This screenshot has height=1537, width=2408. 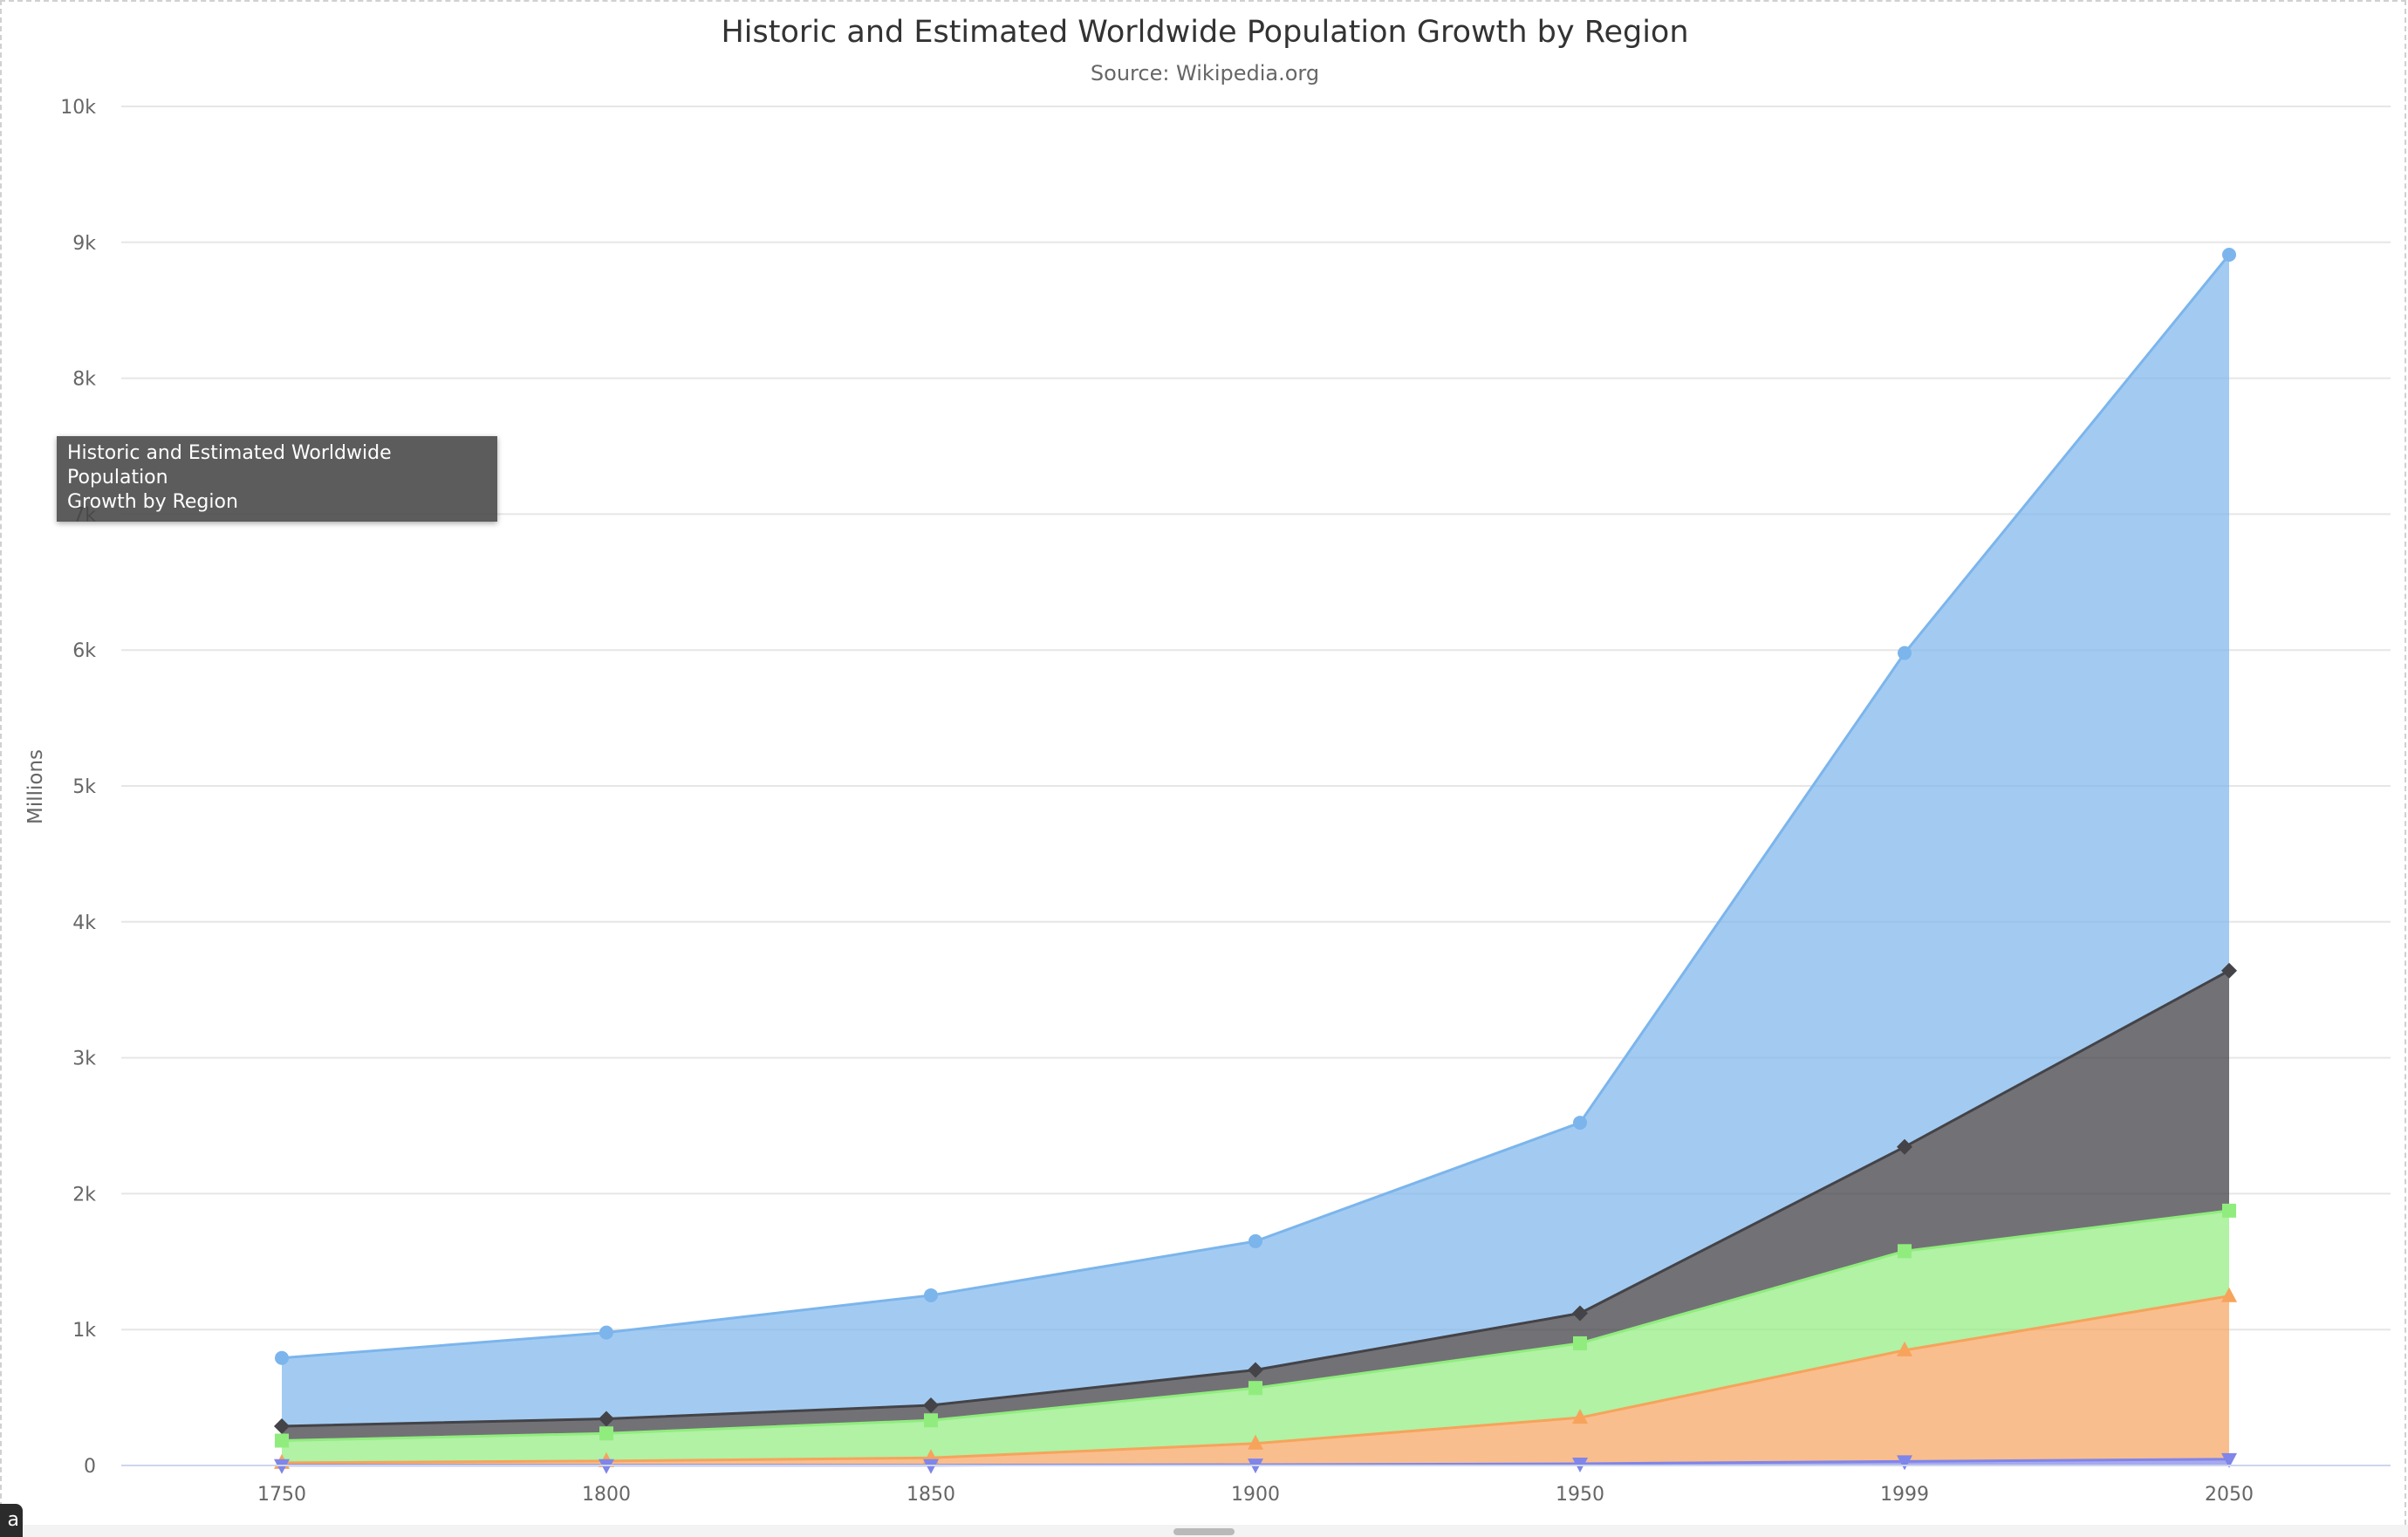 What do you see at coordinates (12, 1520) in the screenshot?
I see `corner-badge: a` at bounding box center [12, 1520].